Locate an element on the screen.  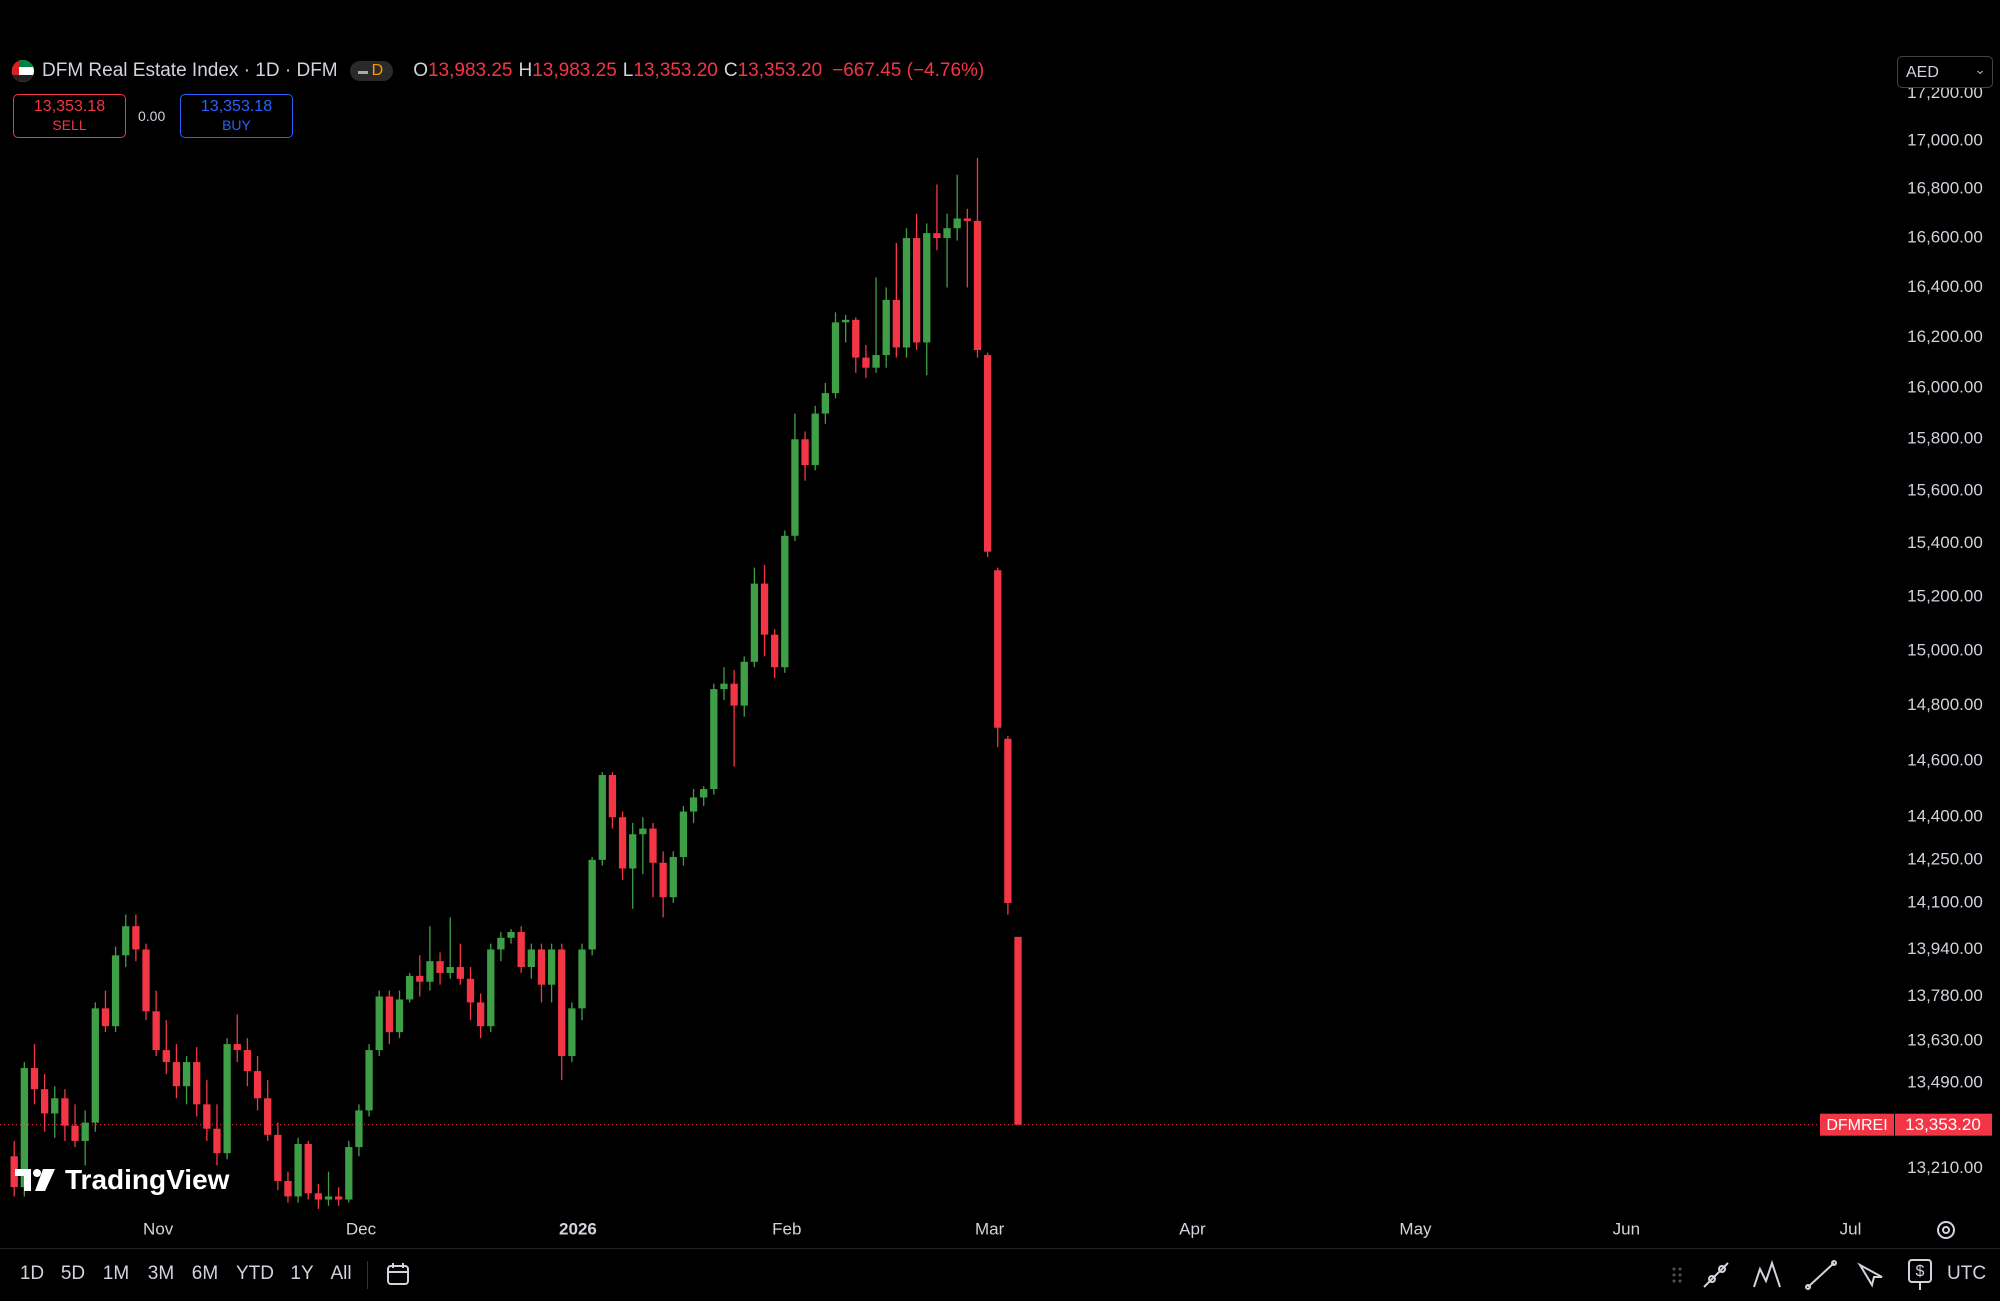
range-button: 3M is located at coordinates (161, 1273).